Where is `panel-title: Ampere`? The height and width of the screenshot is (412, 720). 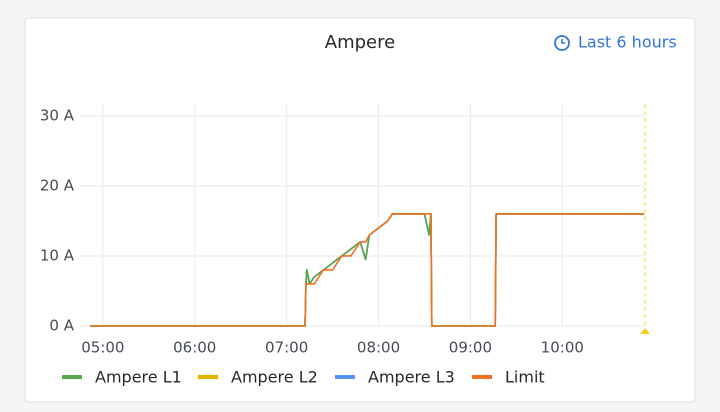 panel-title: Ampere is located at coordinates (360, 42).